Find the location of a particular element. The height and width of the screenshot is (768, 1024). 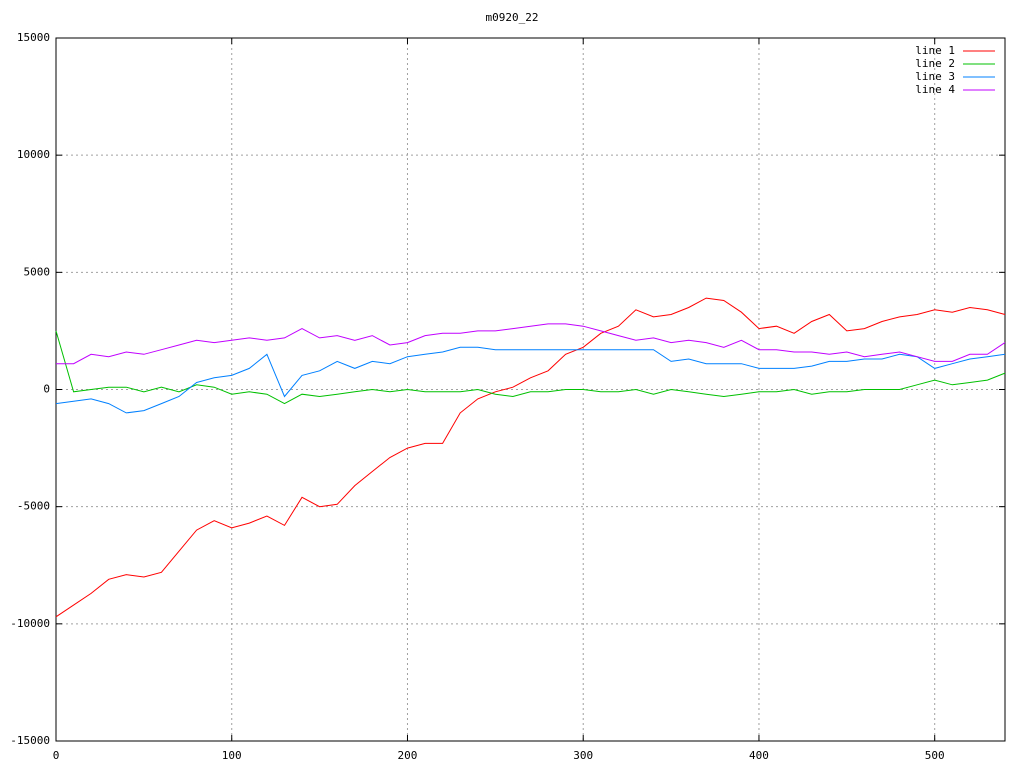

y-tick-label: -10000 is located at coordinates (30, 623).